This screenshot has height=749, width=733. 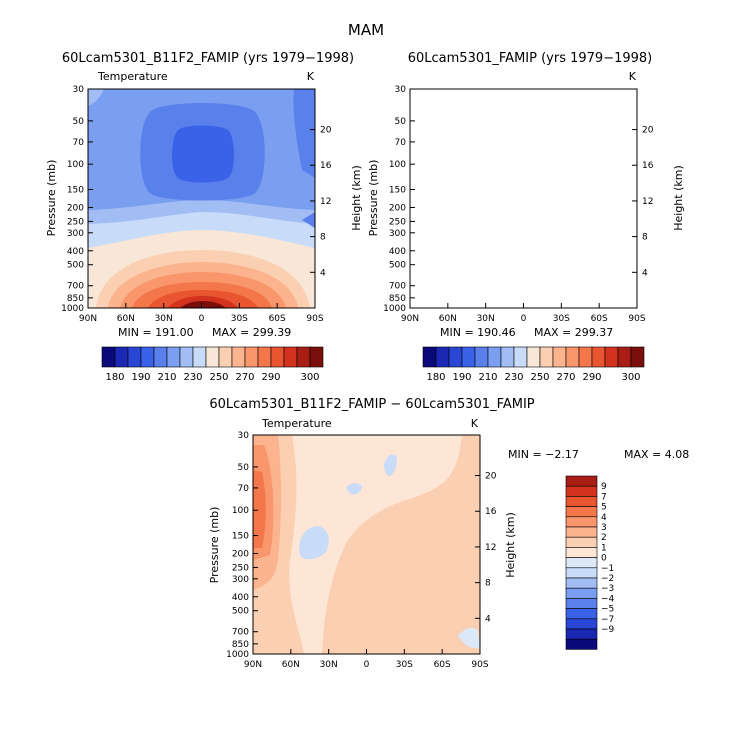 What do you see at coordinates (573, 332) in the screenshot?
I see `panel-b-max: MAX = 299.37` at bounding box center [573, 332].